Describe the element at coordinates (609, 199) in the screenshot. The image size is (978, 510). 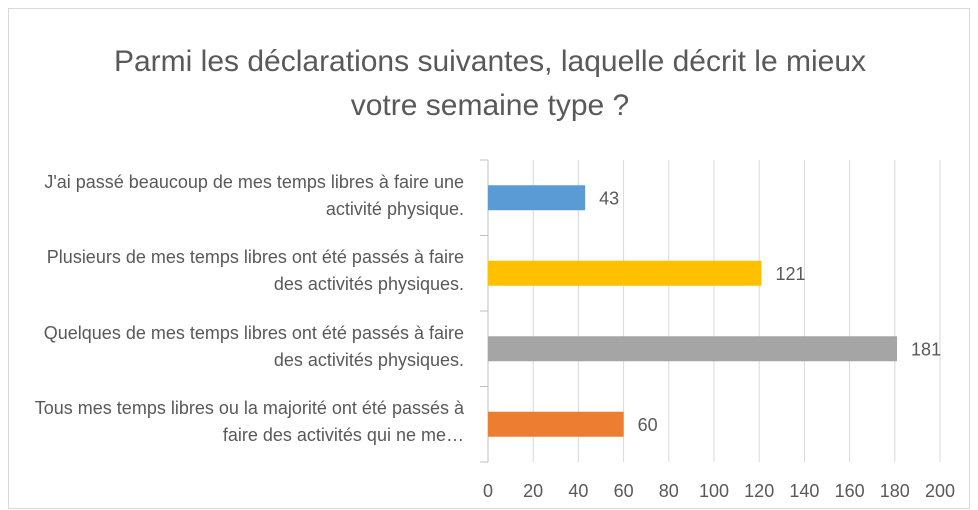
I see `data-label: 43` at that location.